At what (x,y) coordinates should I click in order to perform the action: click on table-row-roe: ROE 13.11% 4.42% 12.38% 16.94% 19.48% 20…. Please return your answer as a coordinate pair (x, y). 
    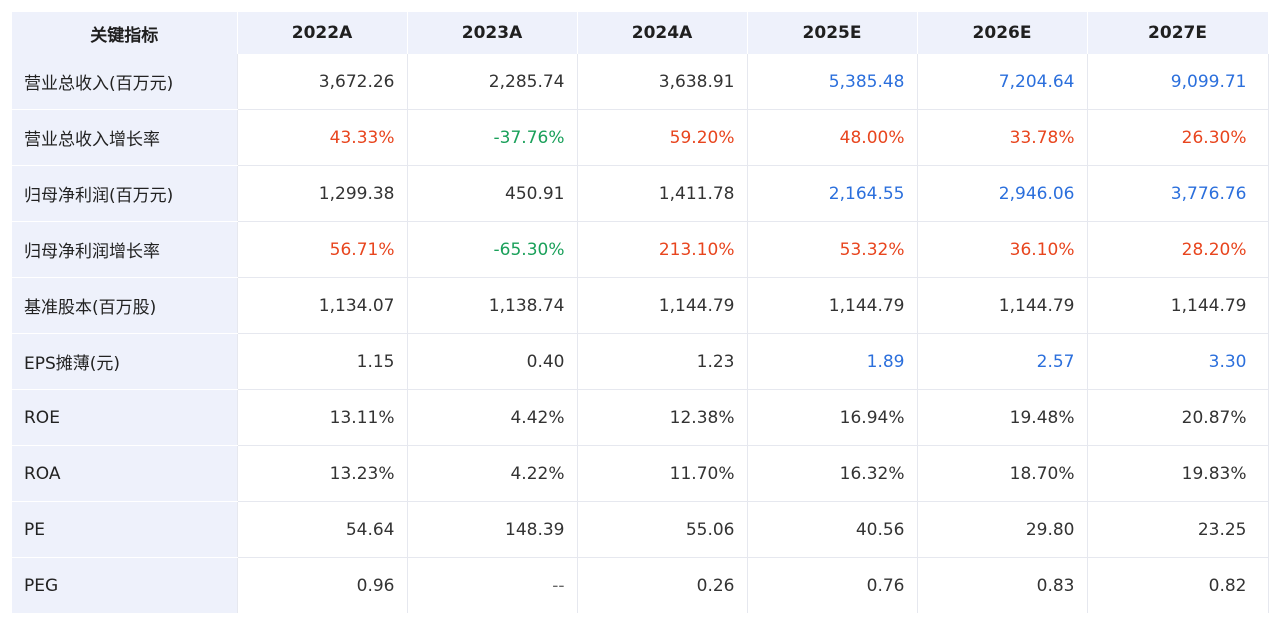
    Looking at the image, I should click on (640, 417).